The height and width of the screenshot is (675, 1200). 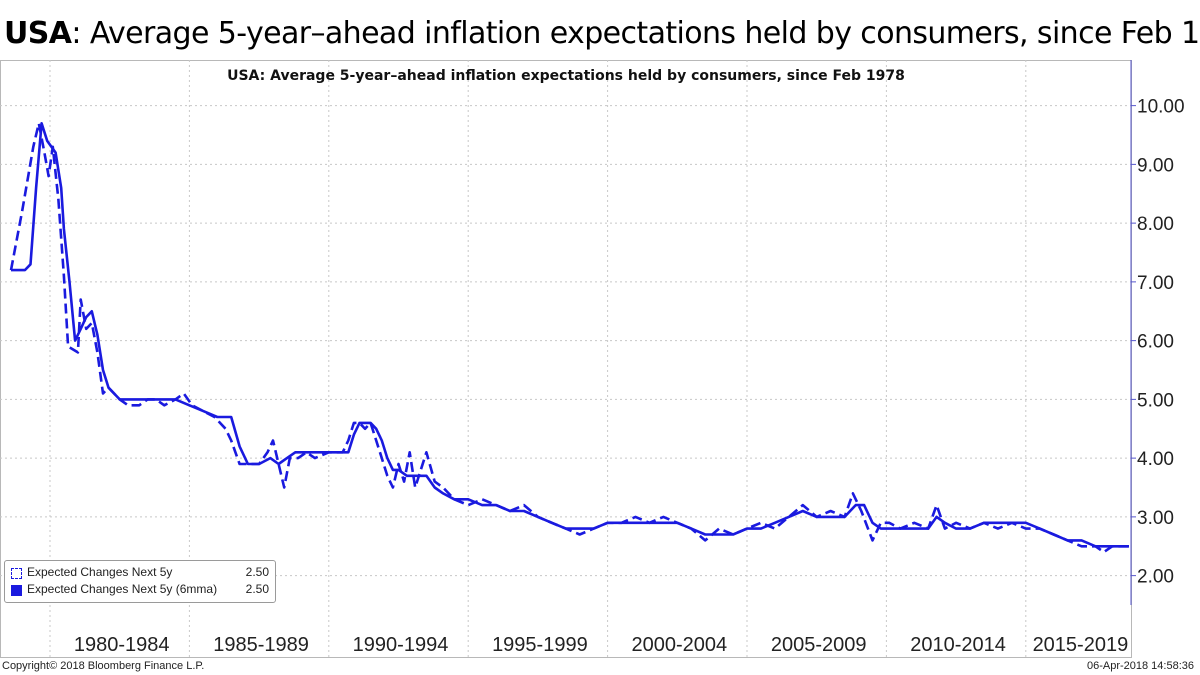 I want to click on y-tick-label: 5.00, so click(x=1155, y=400).